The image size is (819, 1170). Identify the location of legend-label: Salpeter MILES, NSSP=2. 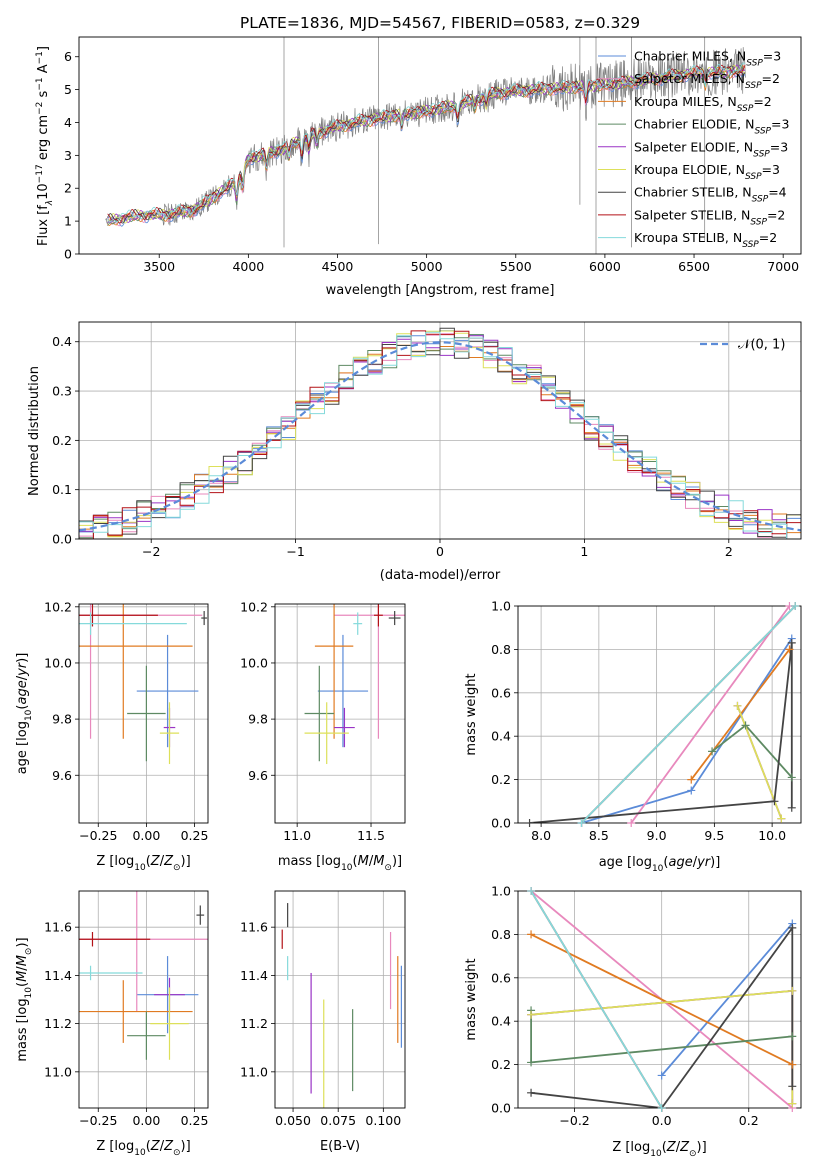
(707, 81).